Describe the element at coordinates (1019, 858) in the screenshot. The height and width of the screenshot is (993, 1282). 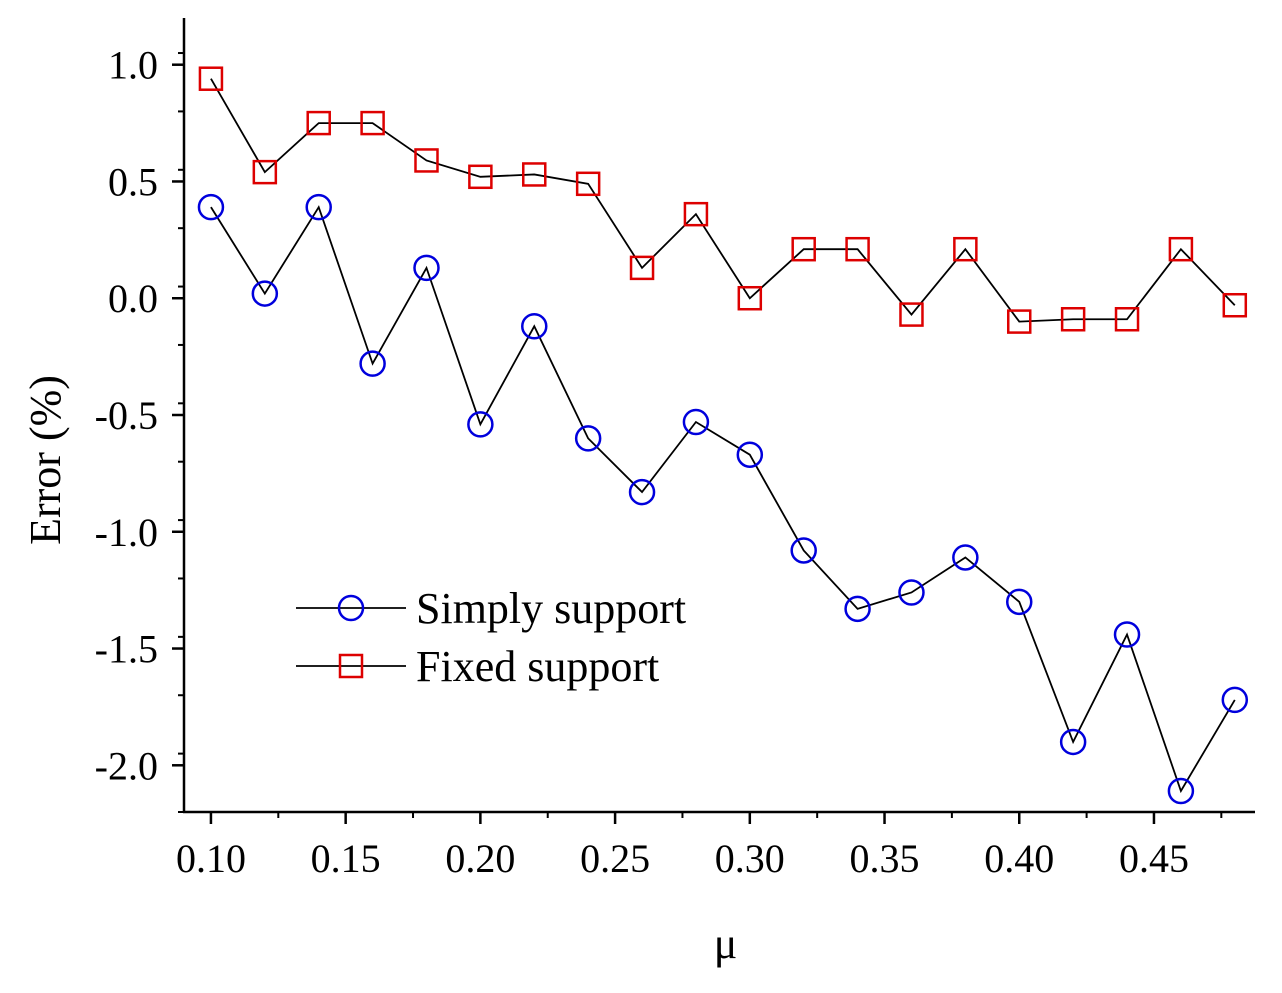
I see `x-tick-label: 0.40` at that location.